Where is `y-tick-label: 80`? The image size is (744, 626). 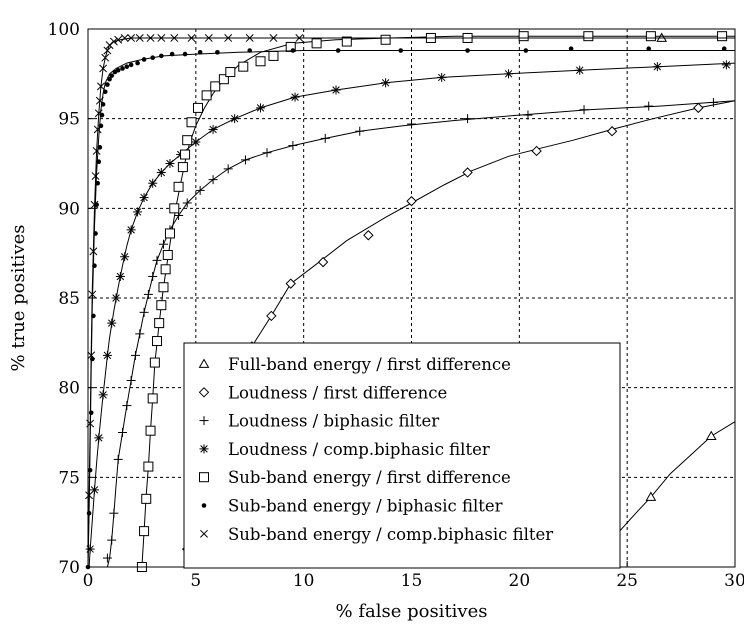
y-tick-label: 80 is located at coordinates (69, 389).